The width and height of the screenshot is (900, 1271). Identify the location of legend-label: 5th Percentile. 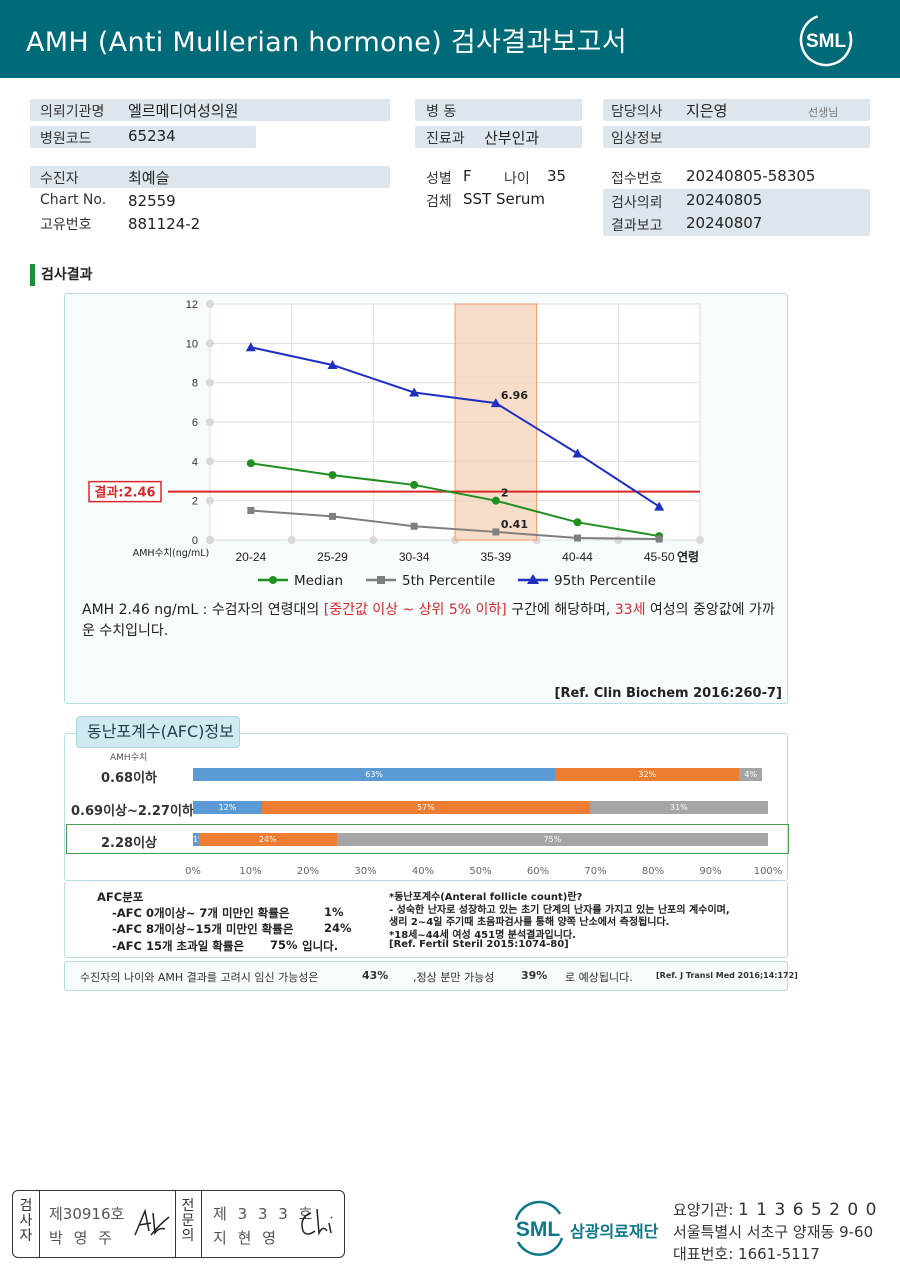
(448, 581).